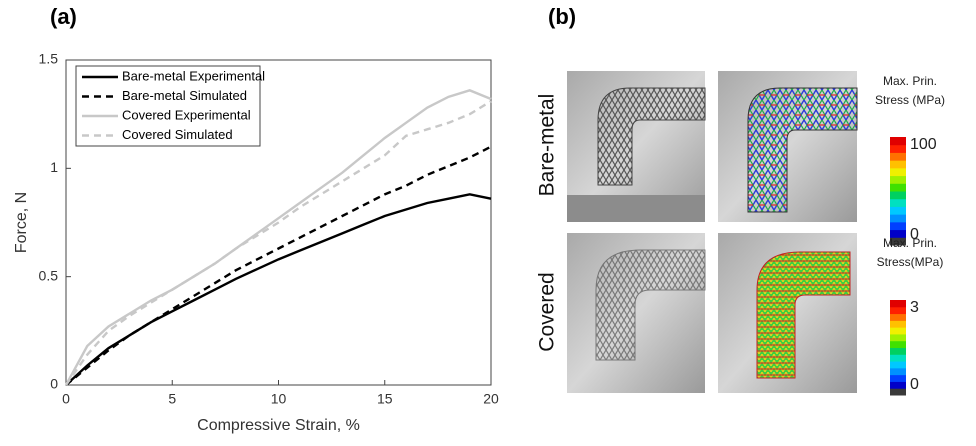  Describe the element at coordinates (910, 262) in the screenshot. I see `colorbar-title: Stress(MPa)` at that location.